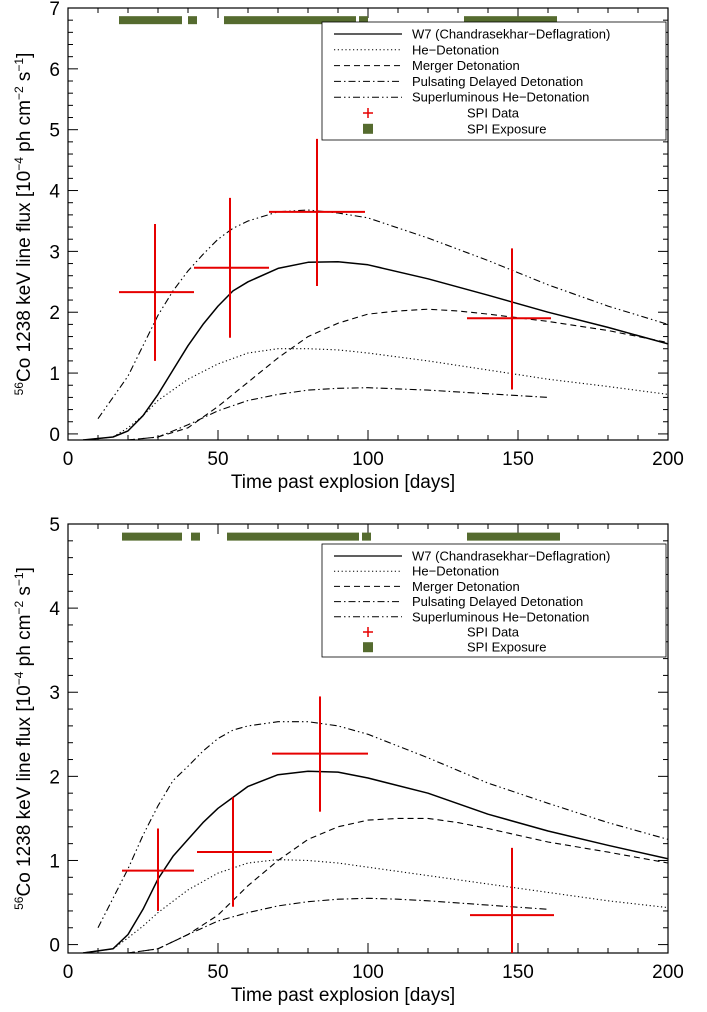  What do you see at coordinates (54, 10) in the screenshot?
I see `y-tick-label: 7` at bounding box center [54, 10].